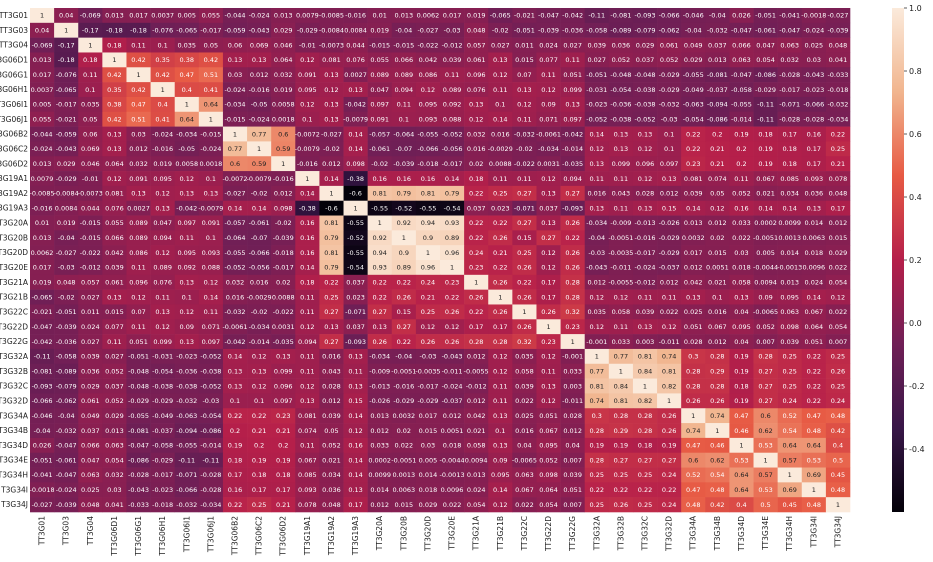 Image resolution: width=933 pixels, height=562 pixels. What do you see at coordinates (717, 371) in the screenshot?
I see `cell-value-label: 0.29` at bounding box center [717, 371].